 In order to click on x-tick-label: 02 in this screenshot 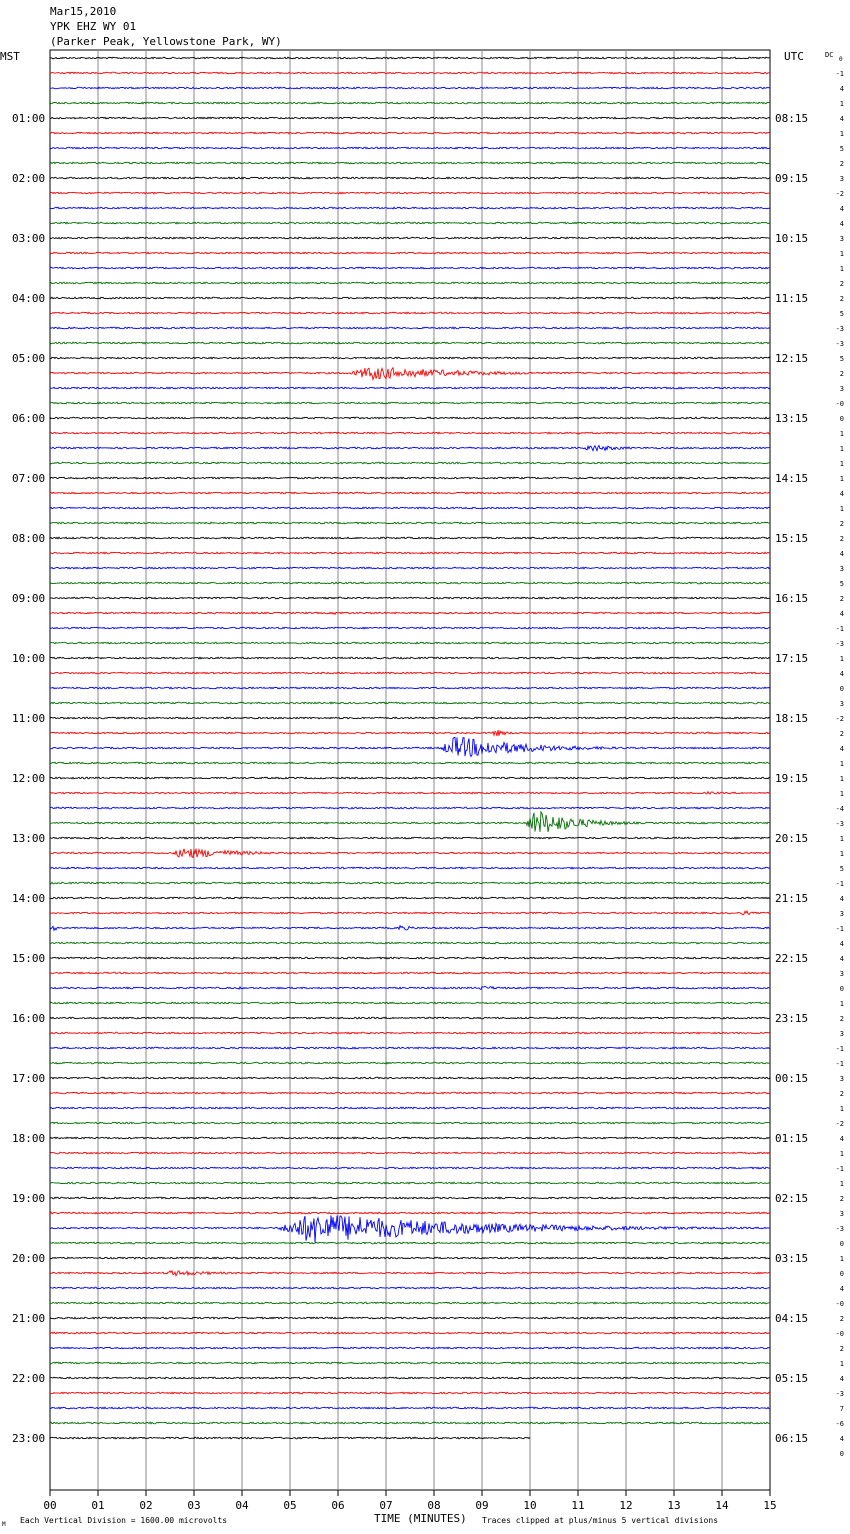, I will do `click(145, 1505)`.